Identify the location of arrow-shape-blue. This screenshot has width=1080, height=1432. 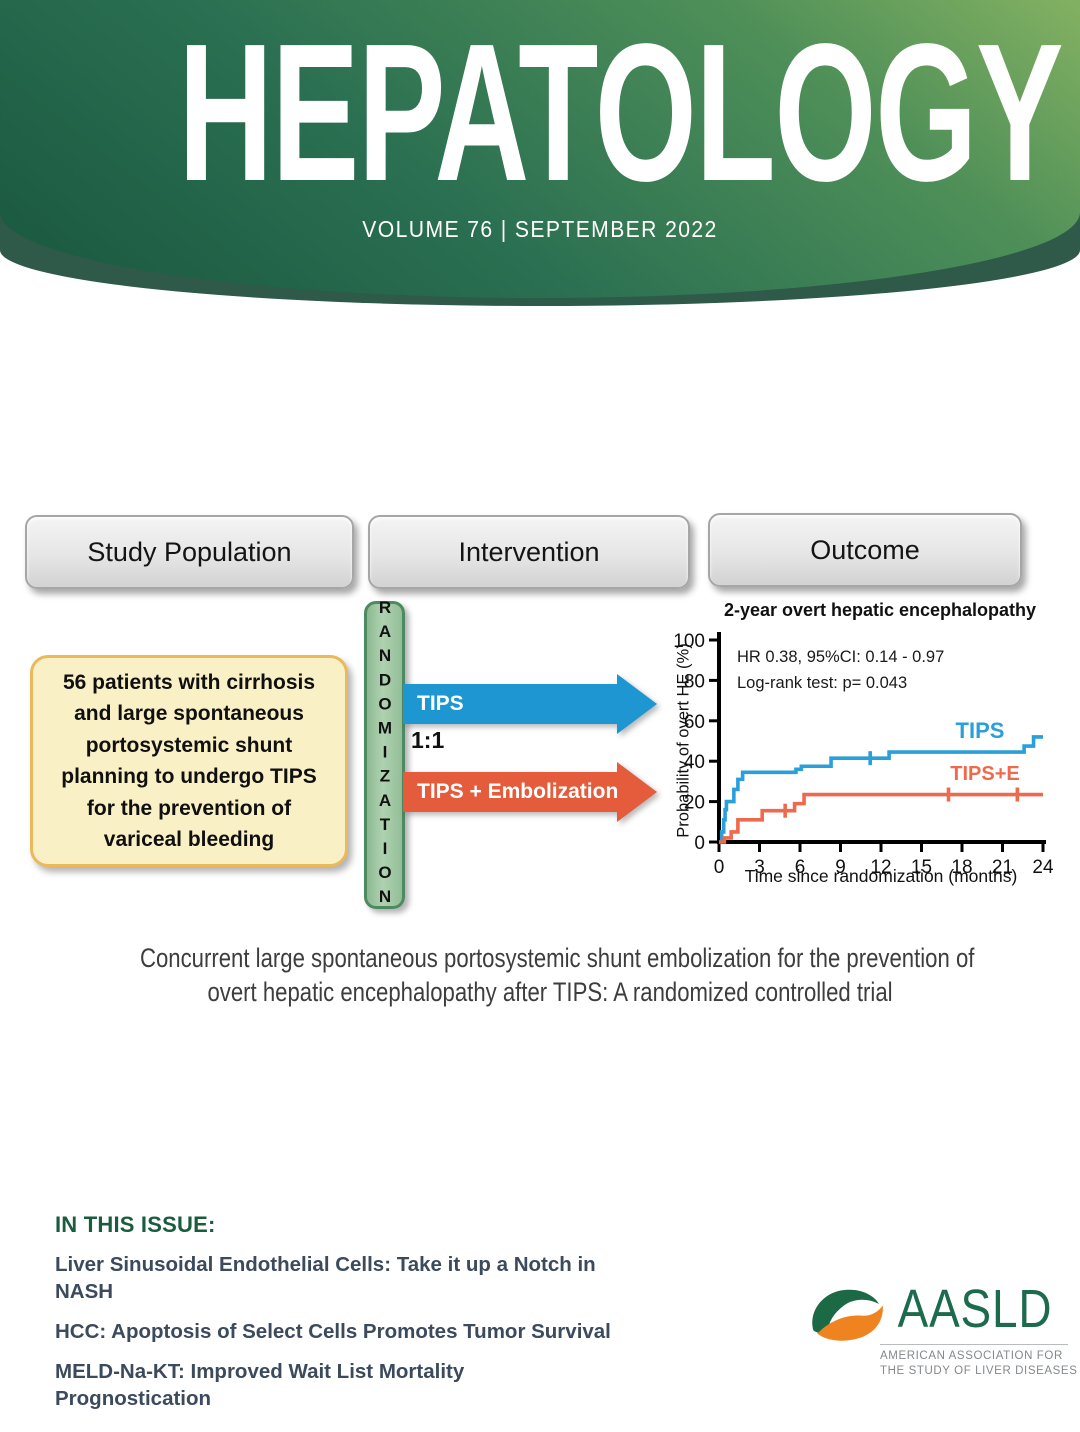
(530, 704).